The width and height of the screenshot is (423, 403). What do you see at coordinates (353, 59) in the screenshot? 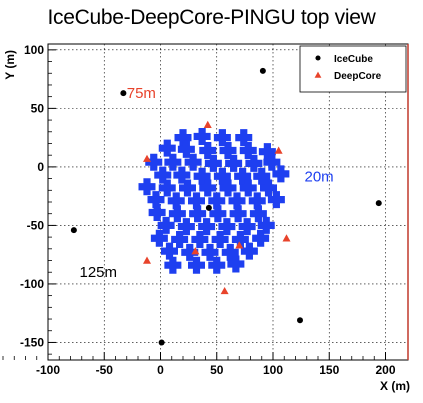
I see `legend-entry-label: IceCube` at bounding box center [353, 59].